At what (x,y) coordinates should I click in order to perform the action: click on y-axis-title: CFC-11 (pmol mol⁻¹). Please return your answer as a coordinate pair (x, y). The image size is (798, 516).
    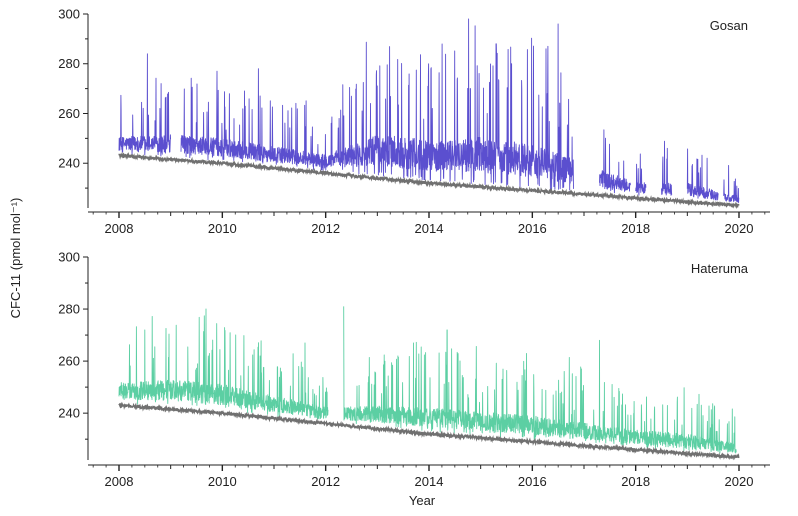
    Looking at the image, I should click on (15, 258).